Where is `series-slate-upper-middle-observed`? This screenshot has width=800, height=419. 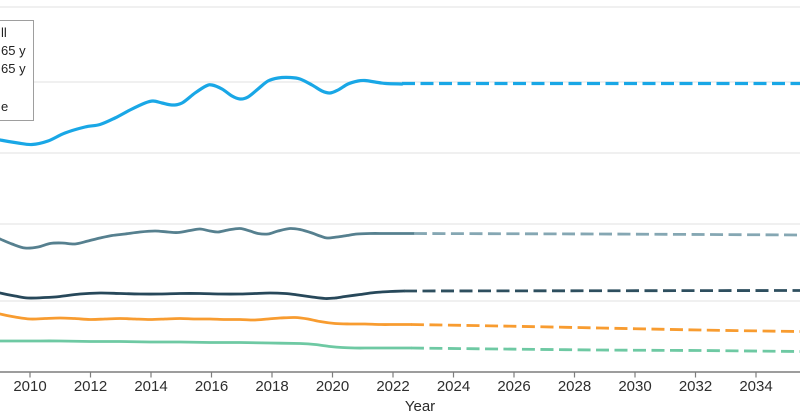
series-slate-upper-middle-observed is located at coordinates (208, 238).